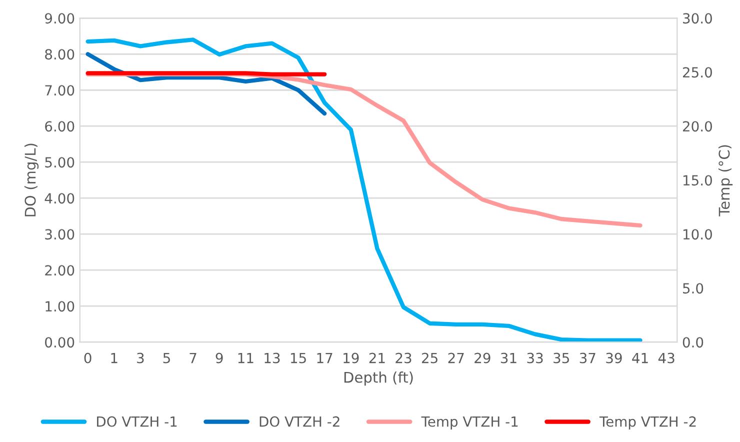  What do you see at coordinates (697, 234) in the screenshot?
I see `y2-tick-label: 10.0` at bounding box center [697, 234].